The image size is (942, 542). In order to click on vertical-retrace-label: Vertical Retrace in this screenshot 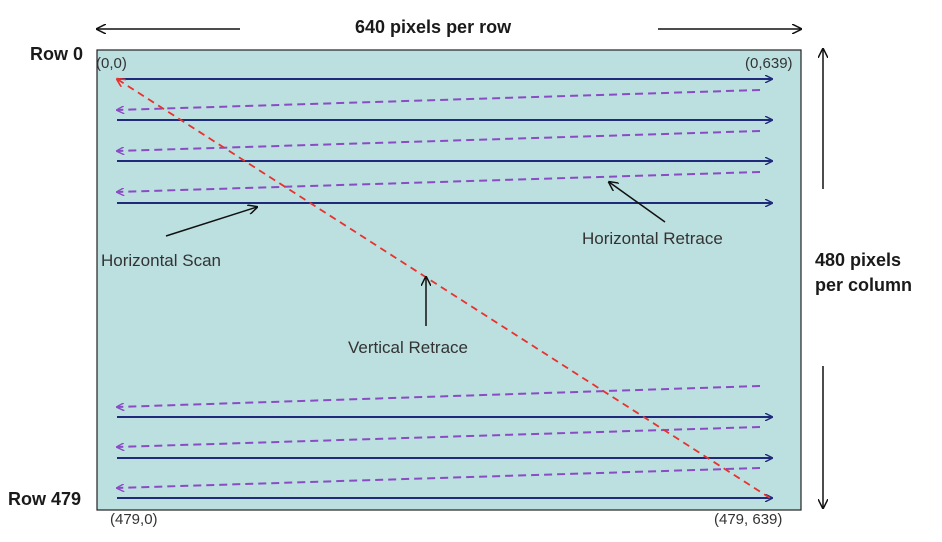, I will do `click(408, 347)`.